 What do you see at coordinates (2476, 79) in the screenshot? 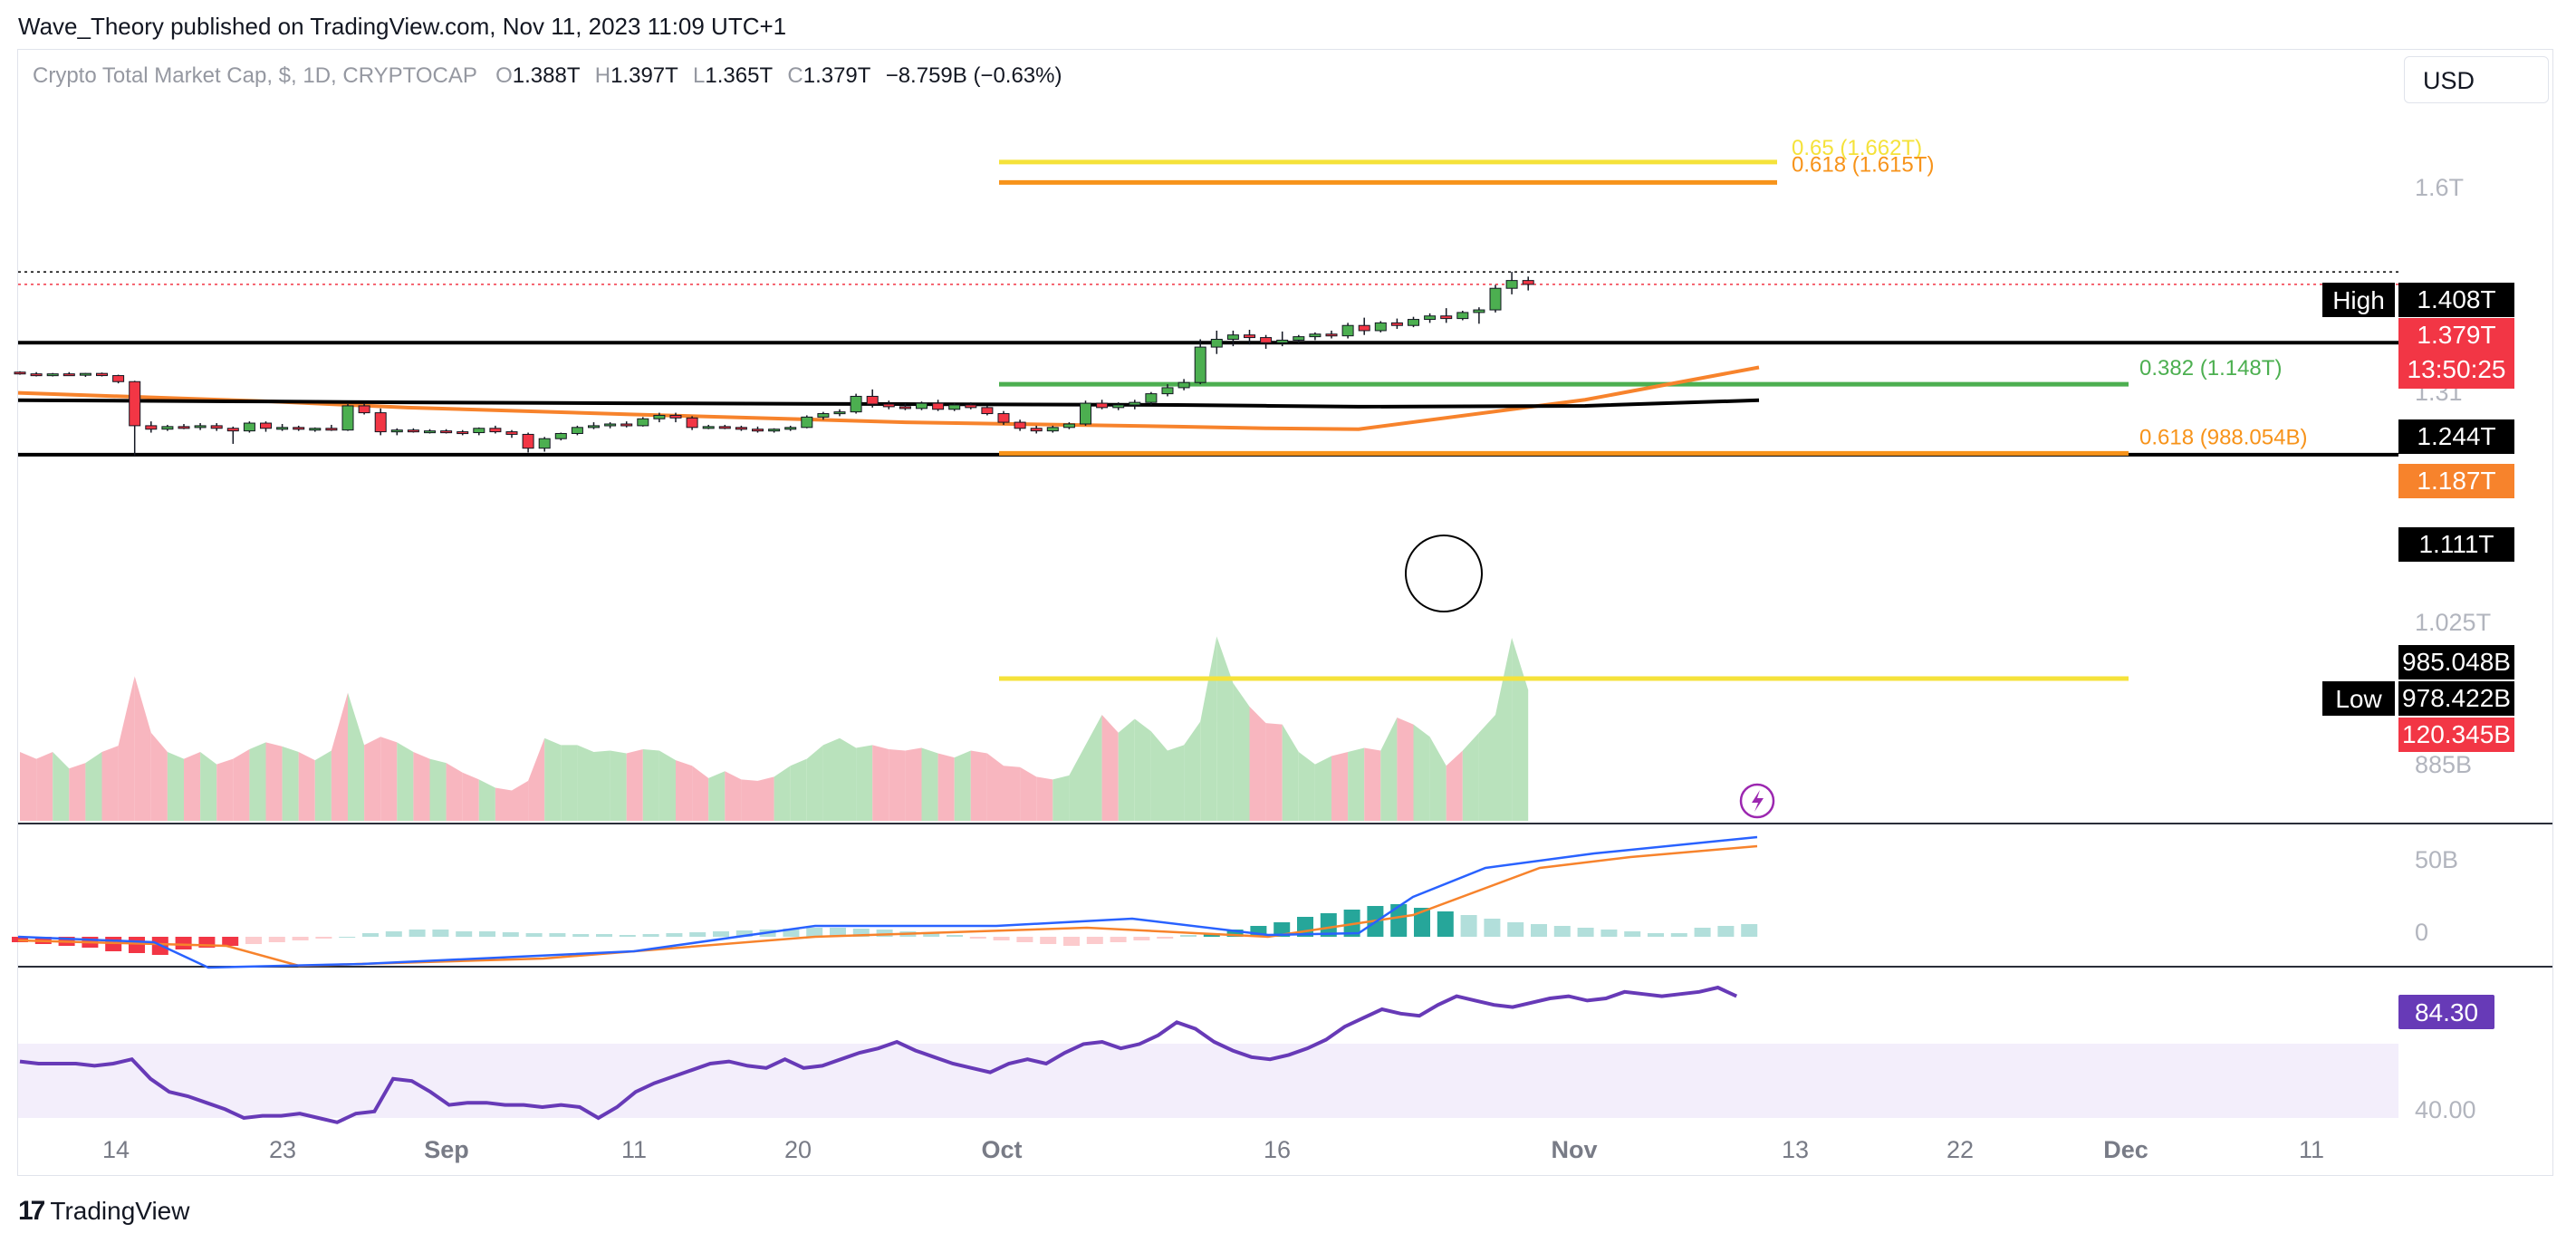
I see `currency-button: USD` at bounding box center [2476, 79].